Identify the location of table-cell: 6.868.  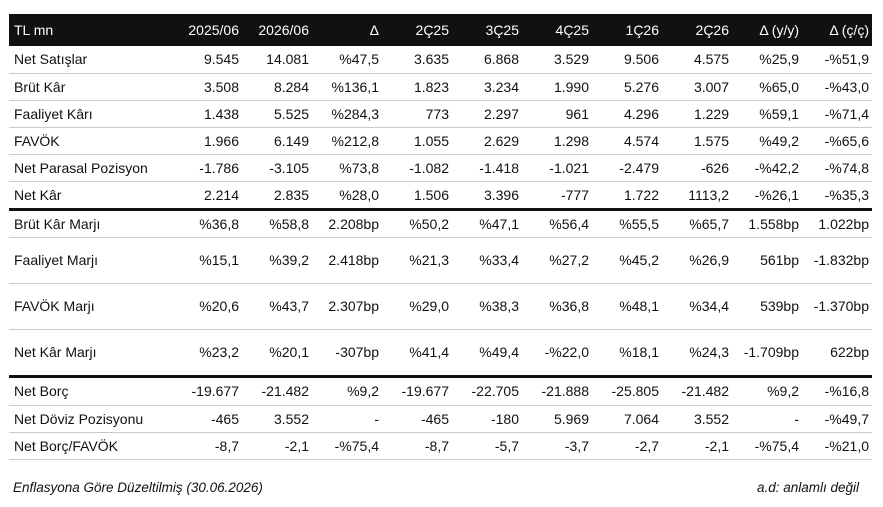
(487, 60).